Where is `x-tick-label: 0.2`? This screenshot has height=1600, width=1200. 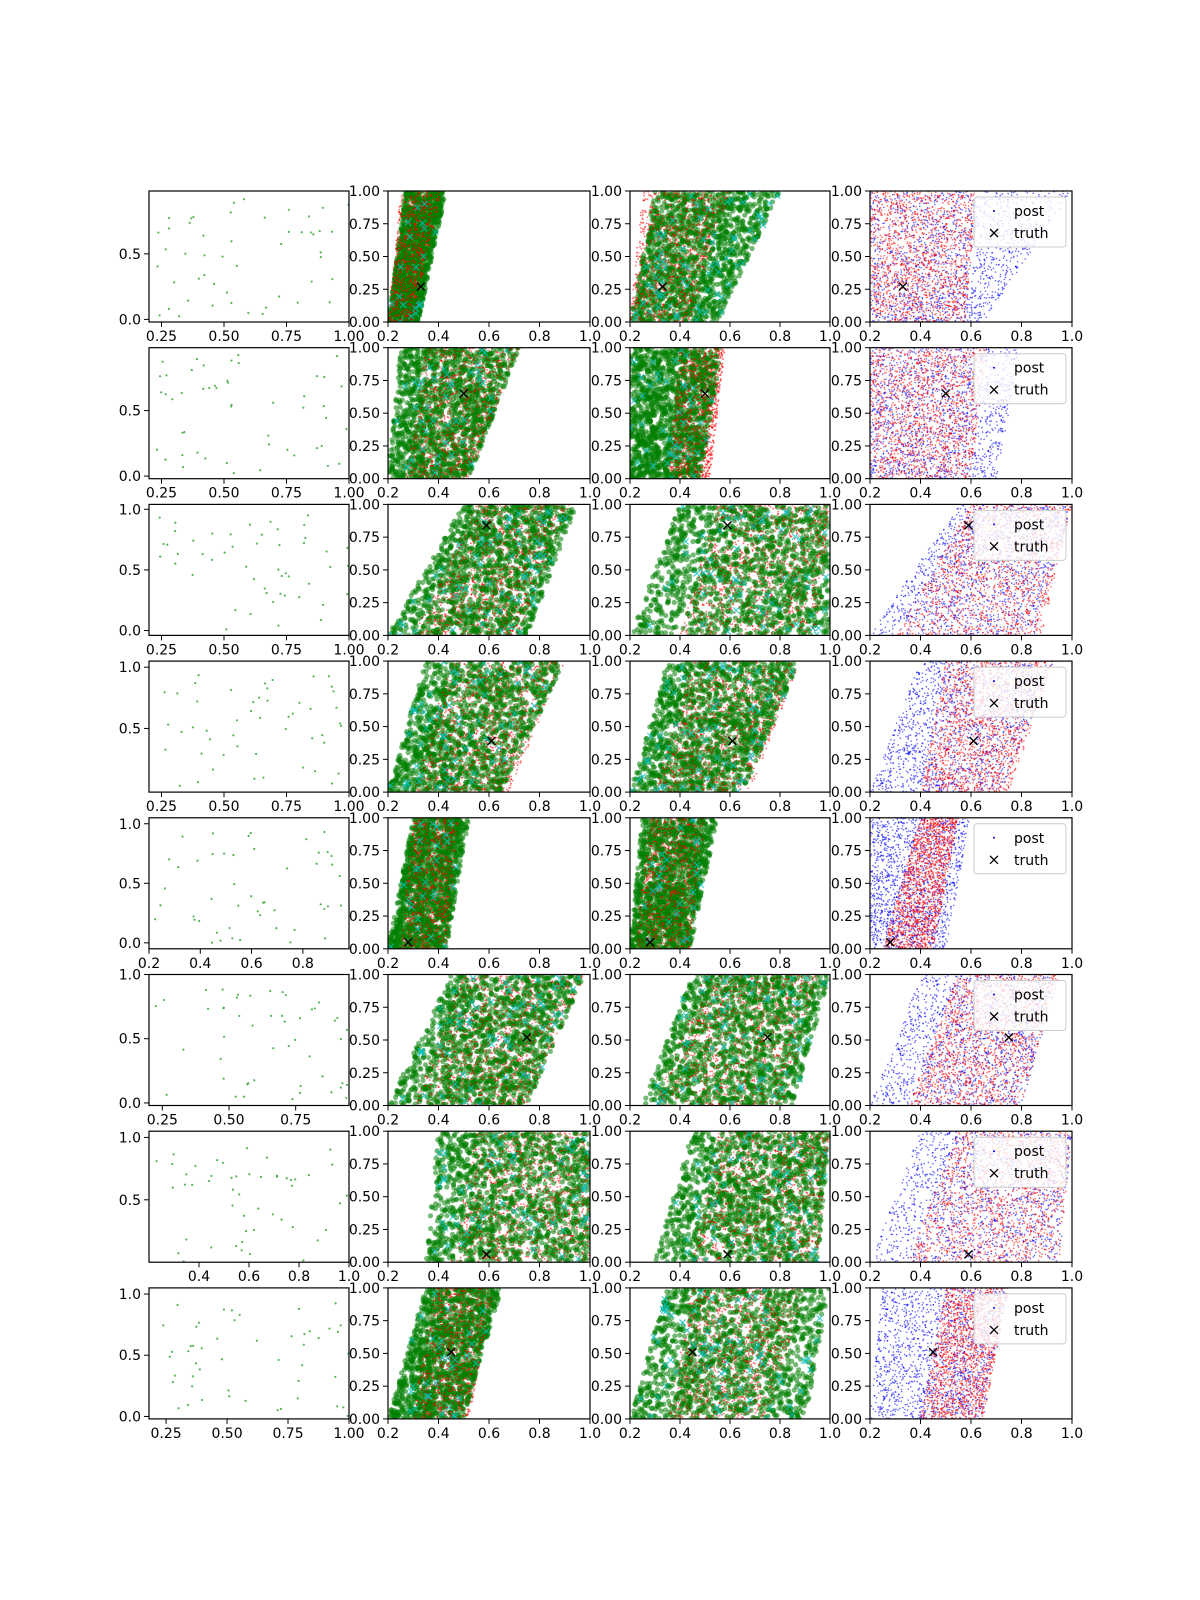 x-tick-label: 0.2 is located at coordinates (388, 337).